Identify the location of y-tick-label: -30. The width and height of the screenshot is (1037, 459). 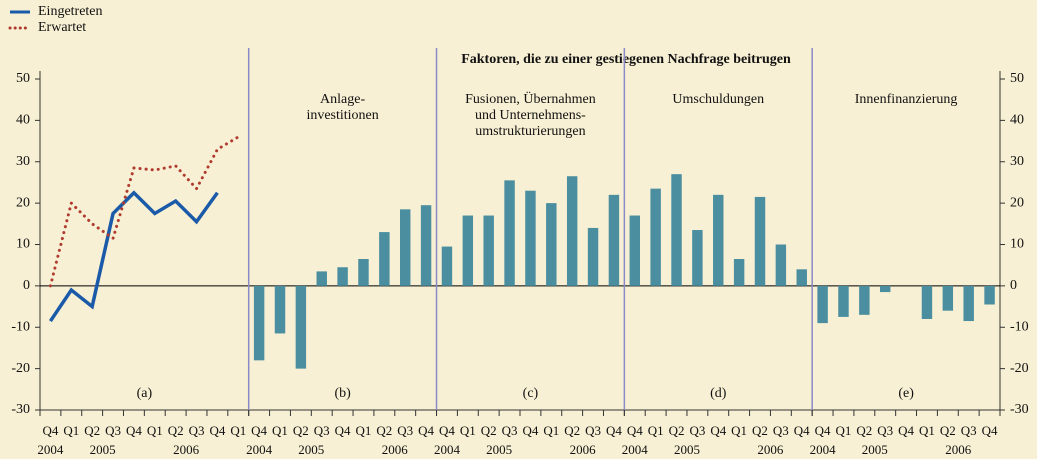
(20, 409).